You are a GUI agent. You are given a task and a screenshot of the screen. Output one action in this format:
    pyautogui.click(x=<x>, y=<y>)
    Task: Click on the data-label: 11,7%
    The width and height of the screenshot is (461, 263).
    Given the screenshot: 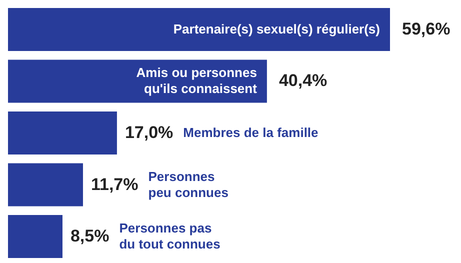 What is the action you would take?
    pyautogui.click(x=114, y=184)
    